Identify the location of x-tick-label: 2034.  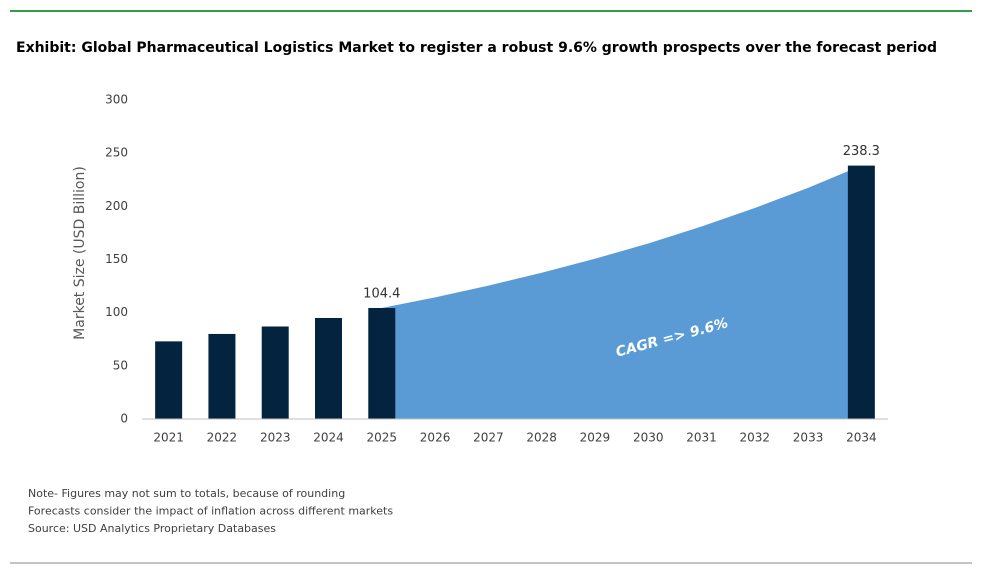
(861, 438).